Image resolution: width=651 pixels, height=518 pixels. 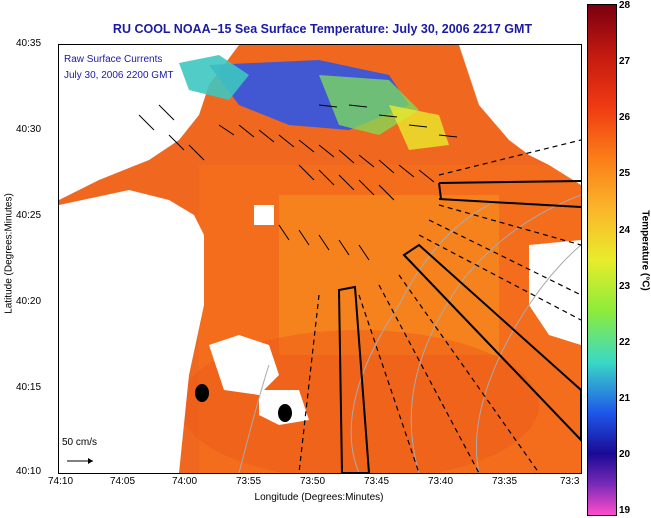 I want to click on y-tick-4015: 40:15, so click(x=29, y=387).